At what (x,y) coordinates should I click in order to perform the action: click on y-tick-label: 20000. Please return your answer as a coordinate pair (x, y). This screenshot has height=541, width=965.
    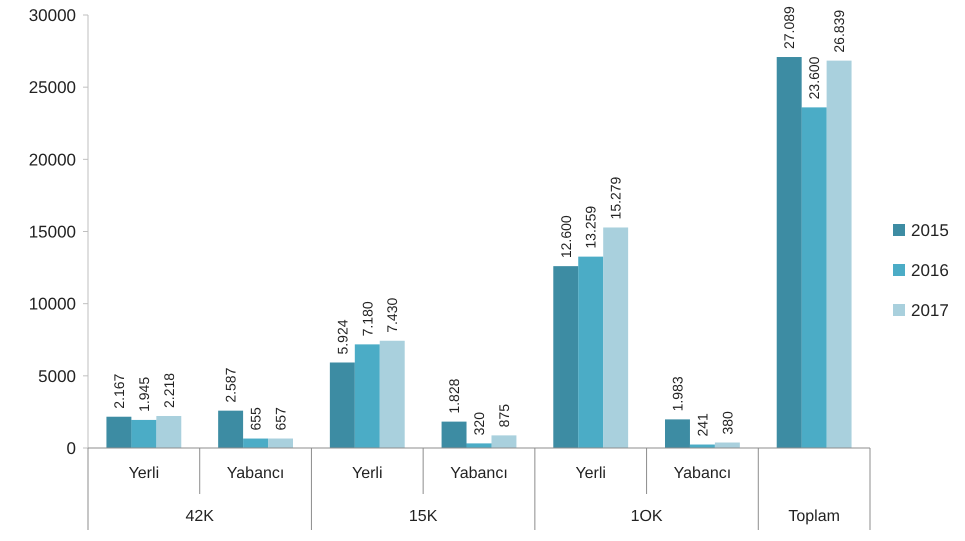
    Looking at the image, I should click on (52, 160).